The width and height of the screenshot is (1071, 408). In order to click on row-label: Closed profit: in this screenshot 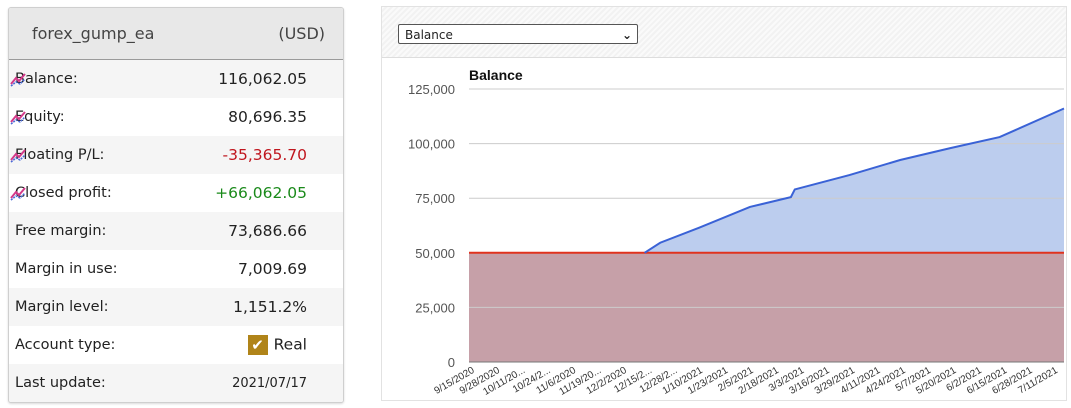, I will do `click(63, 193)`.